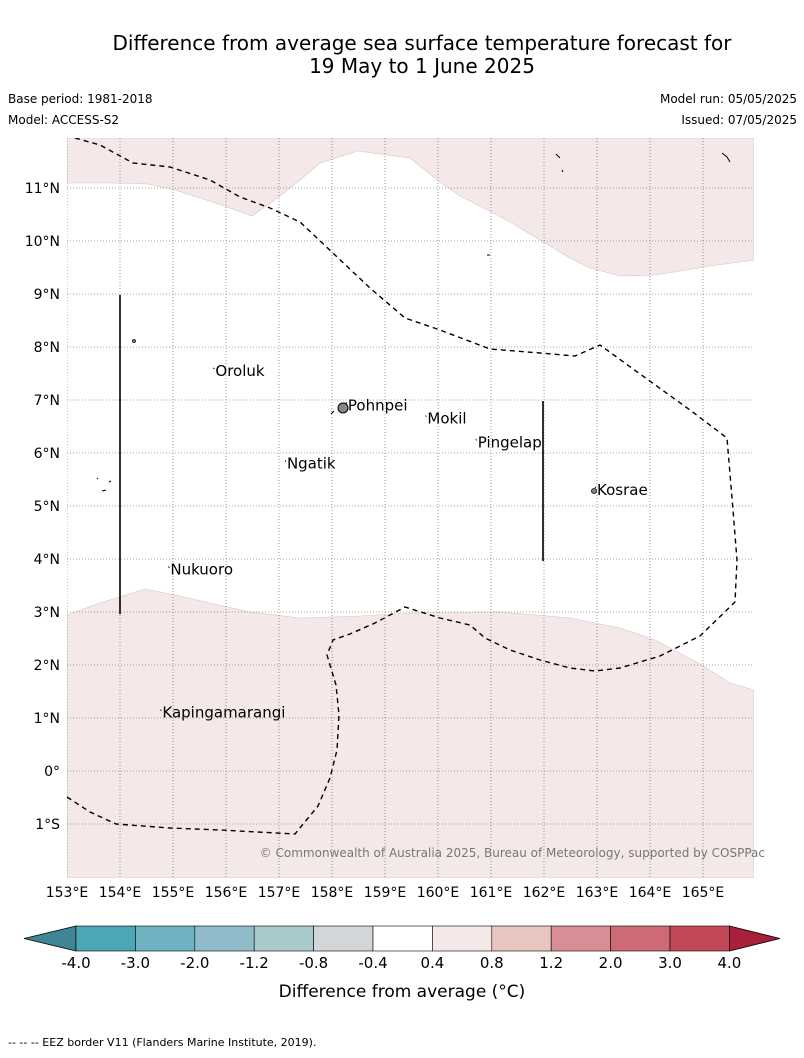 Image resolution: width=804 pixels, height=1058 pixels. I want to click on latitude-tick-label: 7°N, so click(47, 401).